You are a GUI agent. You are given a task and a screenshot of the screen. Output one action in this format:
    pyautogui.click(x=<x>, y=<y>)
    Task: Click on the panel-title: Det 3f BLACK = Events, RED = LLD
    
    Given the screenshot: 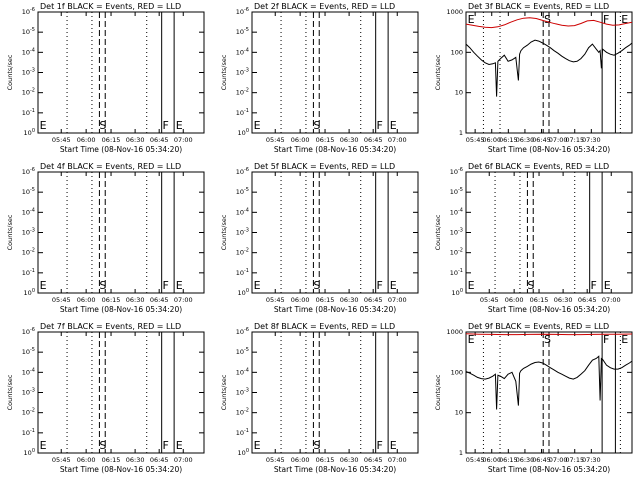 What is the action you would take?
    pyautogui.click(x=538, y=6)
    